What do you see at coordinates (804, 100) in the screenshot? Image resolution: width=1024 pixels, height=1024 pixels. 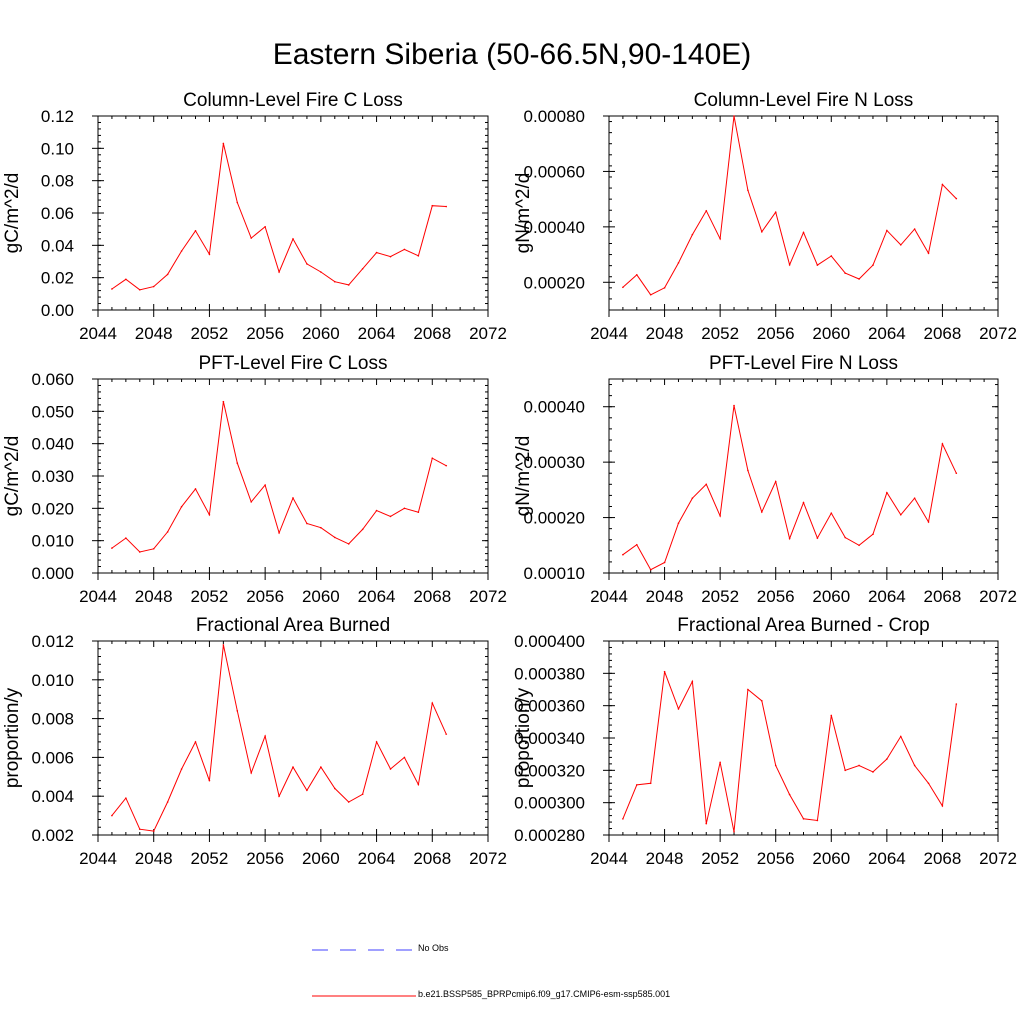 I see `chart-title: Column-Level Fire N Loss` at bounding box center [804, 100].